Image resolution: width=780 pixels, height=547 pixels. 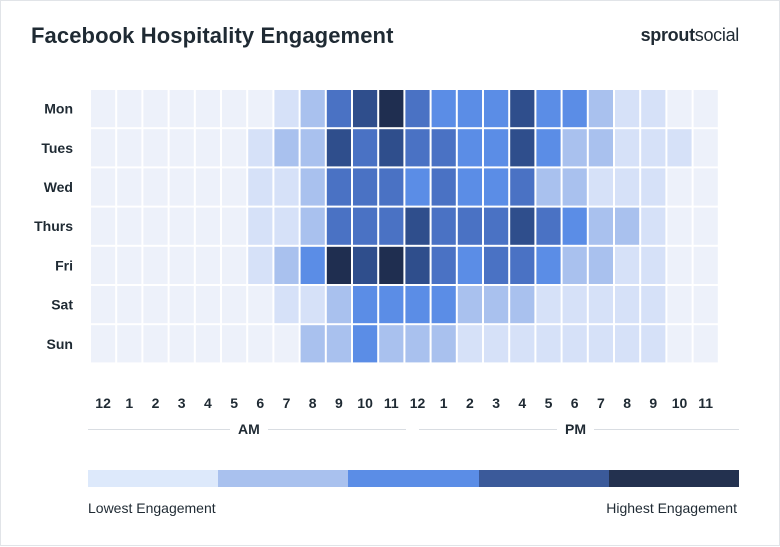 I want to click on logo-regular-text: social, so click(x=717, y=35).